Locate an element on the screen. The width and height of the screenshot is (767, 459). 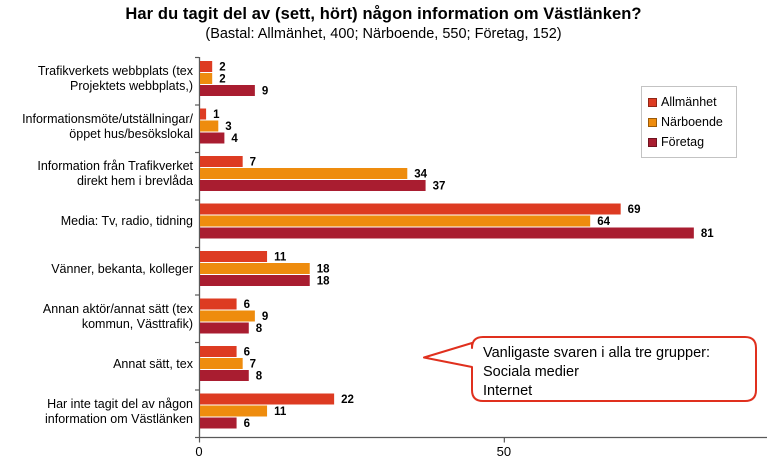
legend-item: Närboende is located at coordinates (690, 122).